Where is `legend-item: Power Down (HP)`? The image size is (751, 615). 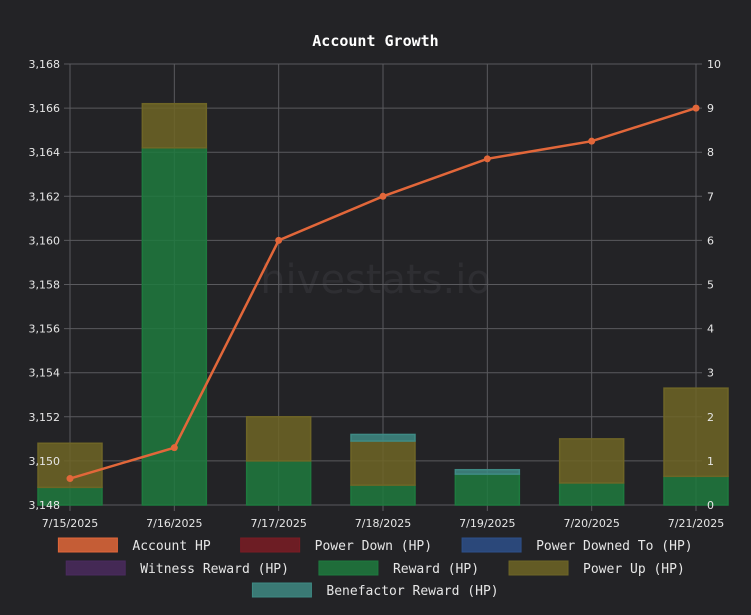
legend-item: Power Down (HP) is located at coordinates (336, 545).